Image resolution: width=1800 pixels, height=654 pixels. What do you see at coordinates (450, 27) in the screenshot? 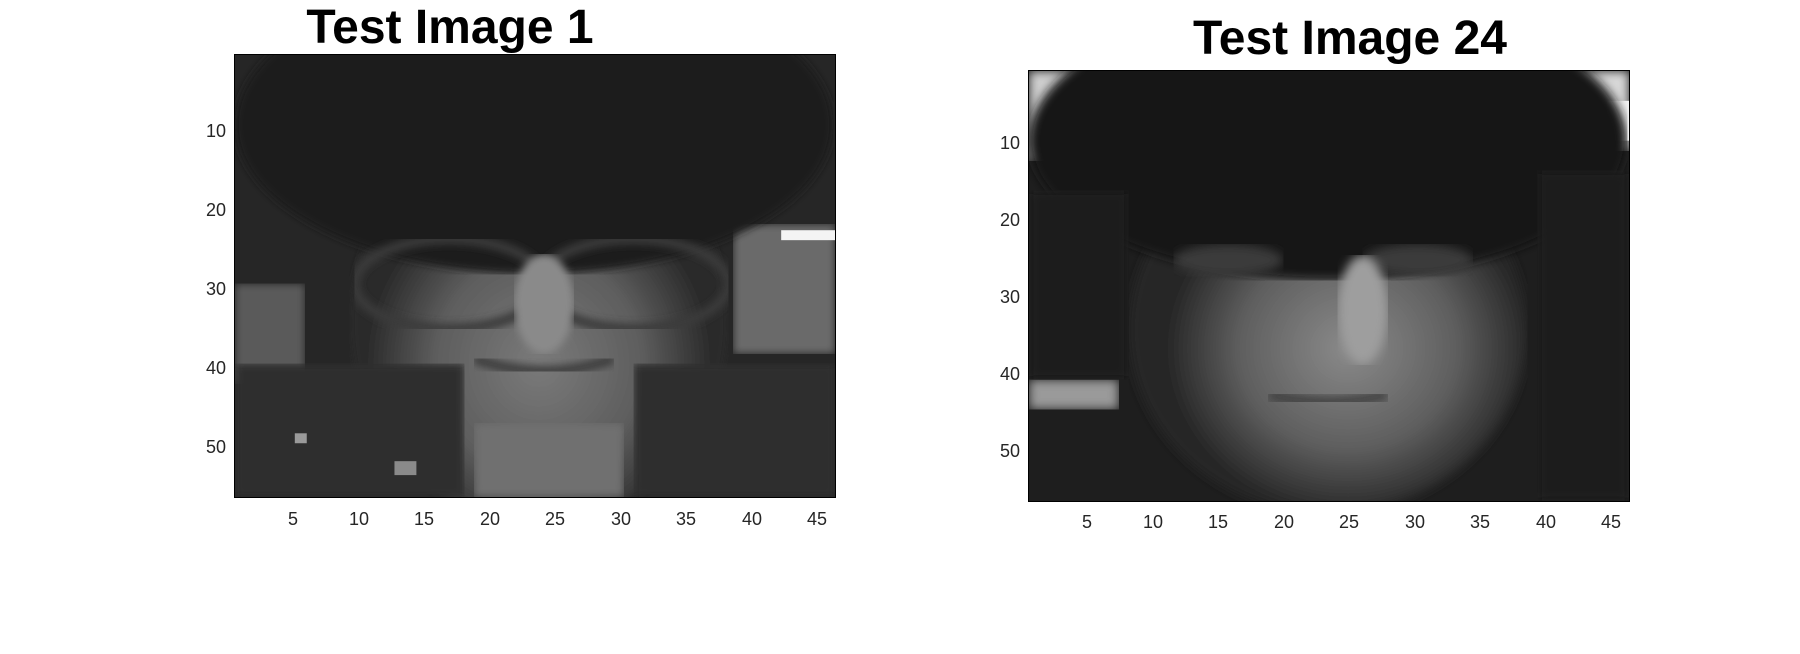
I see `figure-title: Test Image 1` at bounding box center [450, 27].